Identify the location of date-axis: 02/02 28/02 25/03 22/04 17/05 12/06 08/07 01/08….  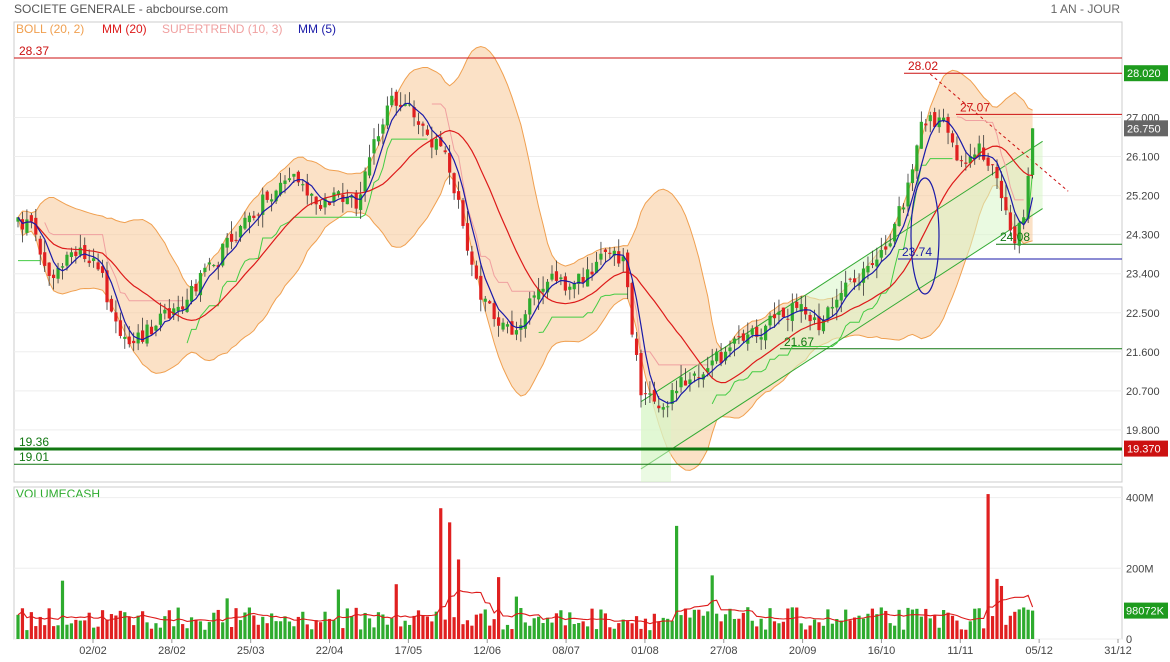
(605, 648).